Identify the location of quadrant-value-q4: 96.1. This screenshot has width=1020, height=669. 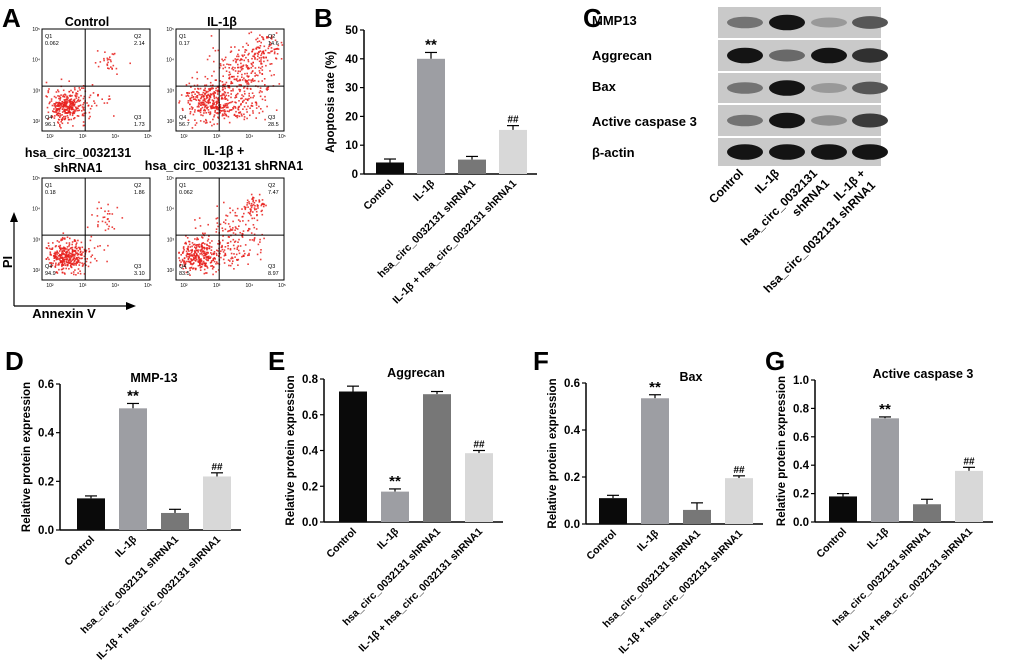
(50, 125).